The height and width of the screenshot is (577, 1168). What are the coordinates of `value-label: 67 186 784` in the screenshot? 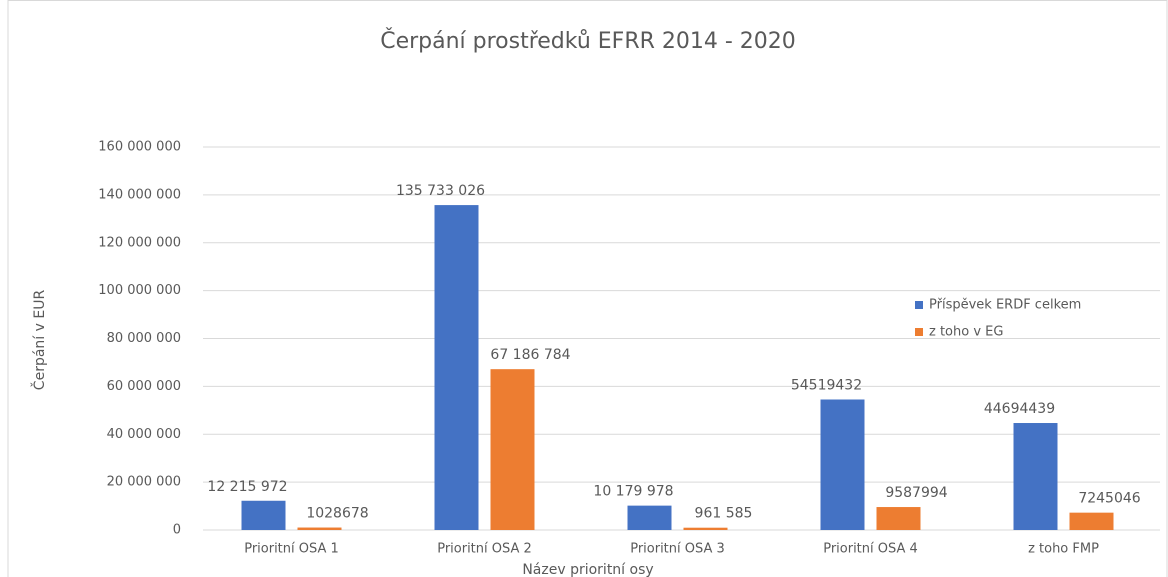 It's located at (530, 355).